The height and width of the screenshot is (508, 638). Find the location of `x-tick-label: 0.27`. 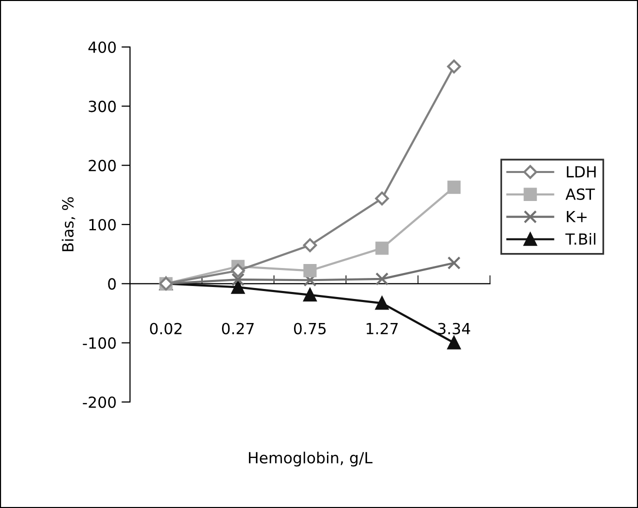

x-tick-label: 0.27 is located at coordinates (238, 328).